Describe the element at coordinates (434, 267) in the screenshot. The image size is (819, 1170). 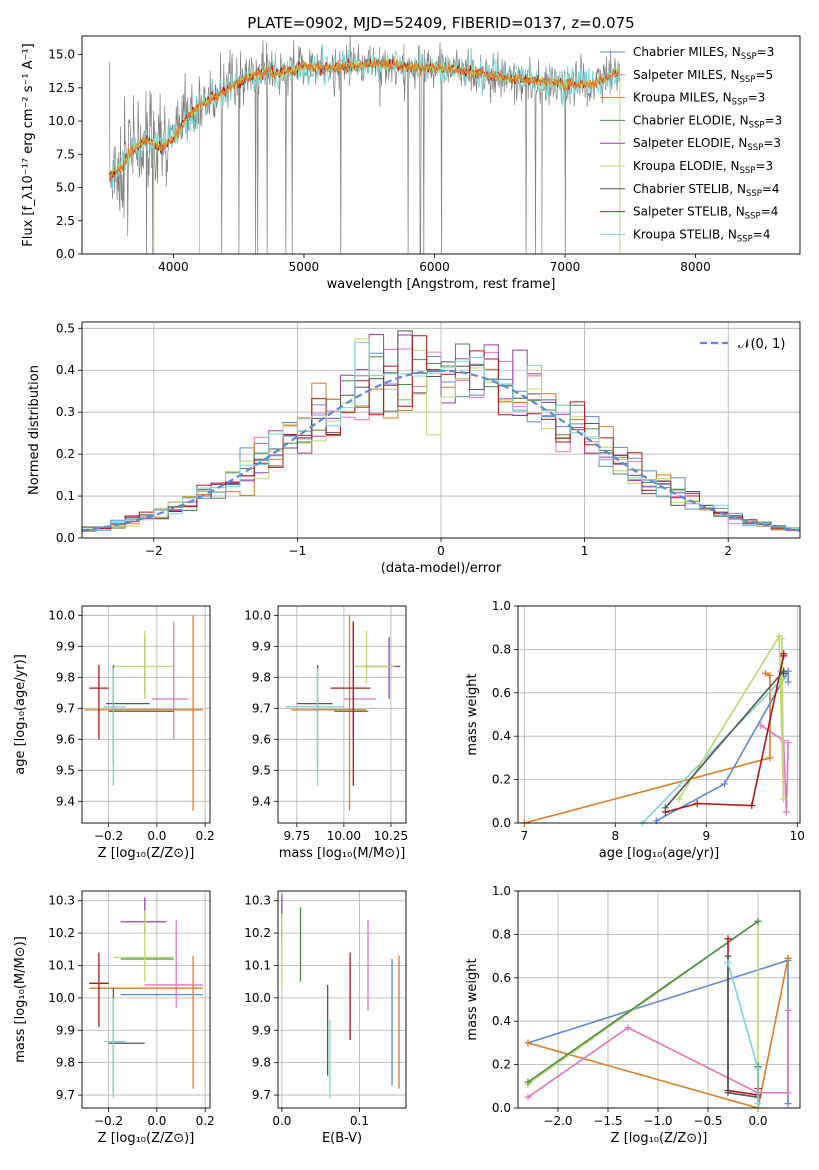
I see `x-tick-label: 6000` at that location.